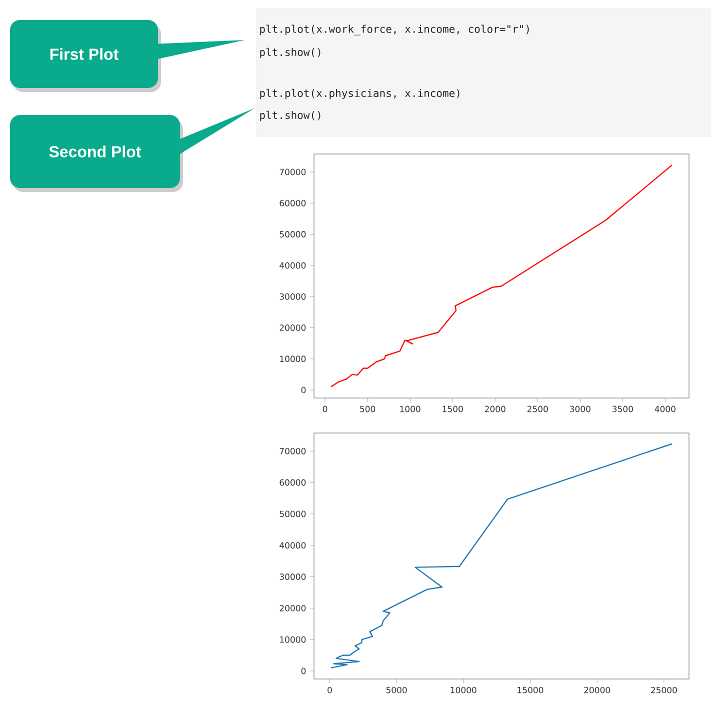 This screenshot has width=711, height=709. What do you see at coordinates (495, 409) in the screenshot?
I see `x-tick-label: 2000` at bounding box center [495, 409].